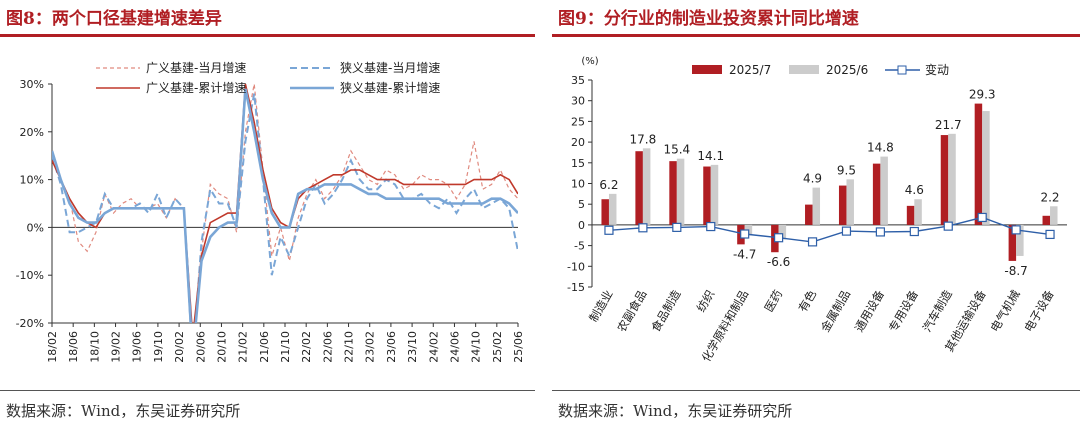 This screenshot has width=1080, height=428. Describe the element at coordinates (880, 148) in the screenshot. I see `data-label: 14.8` at that location.